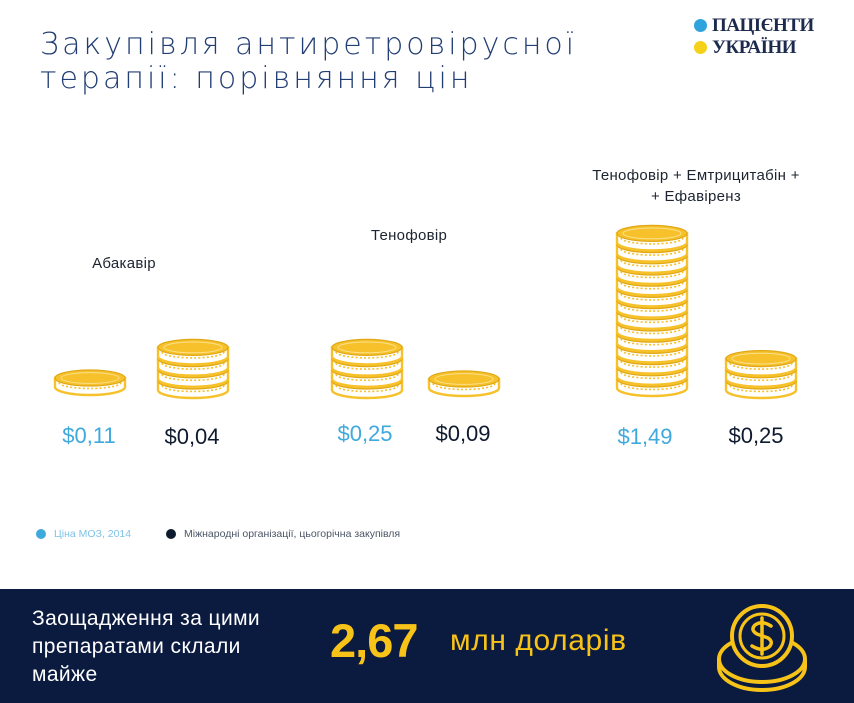 This screenshot has height=703, width=854. Describe the element at coordinates (192, 436) in the screenshot. I see `price-intl-abacavir: $0,04` at that location.